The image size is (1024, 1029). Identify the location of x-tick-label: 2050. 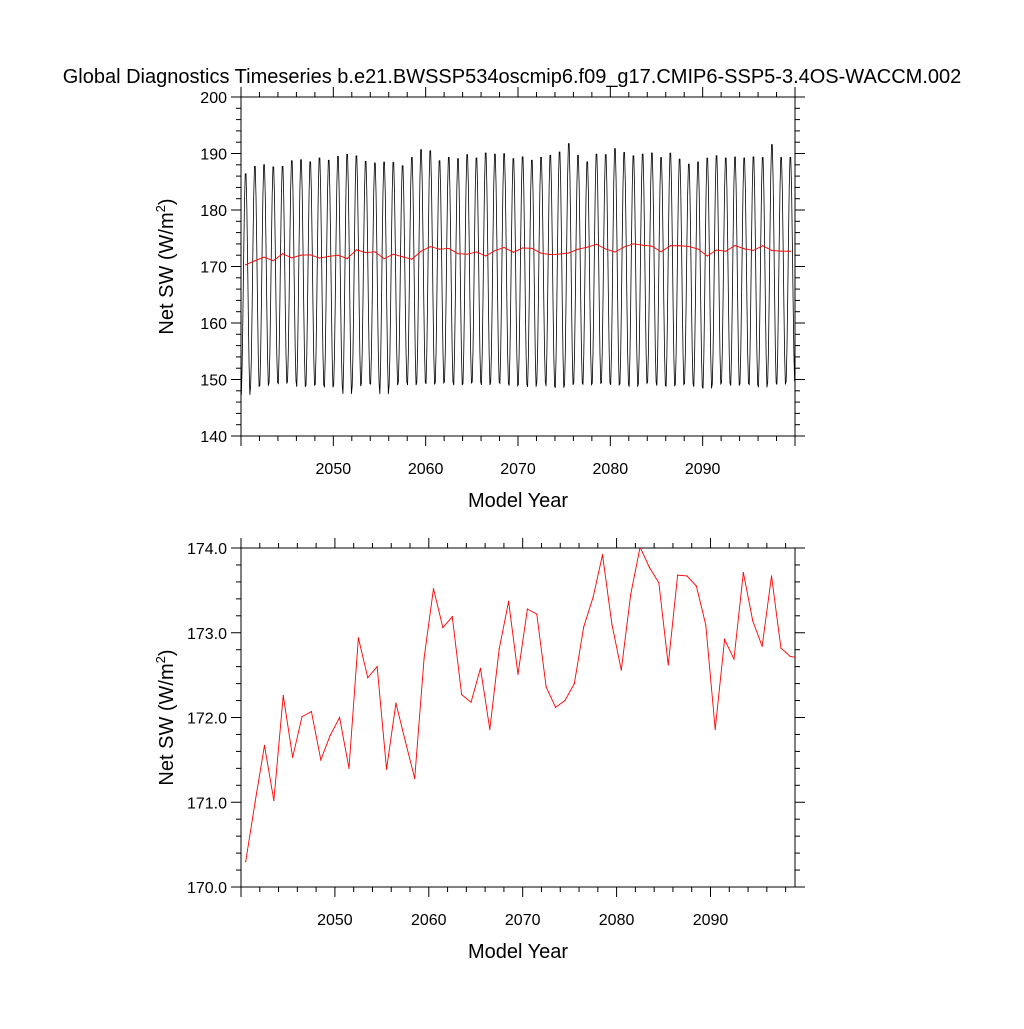
(335, 920).